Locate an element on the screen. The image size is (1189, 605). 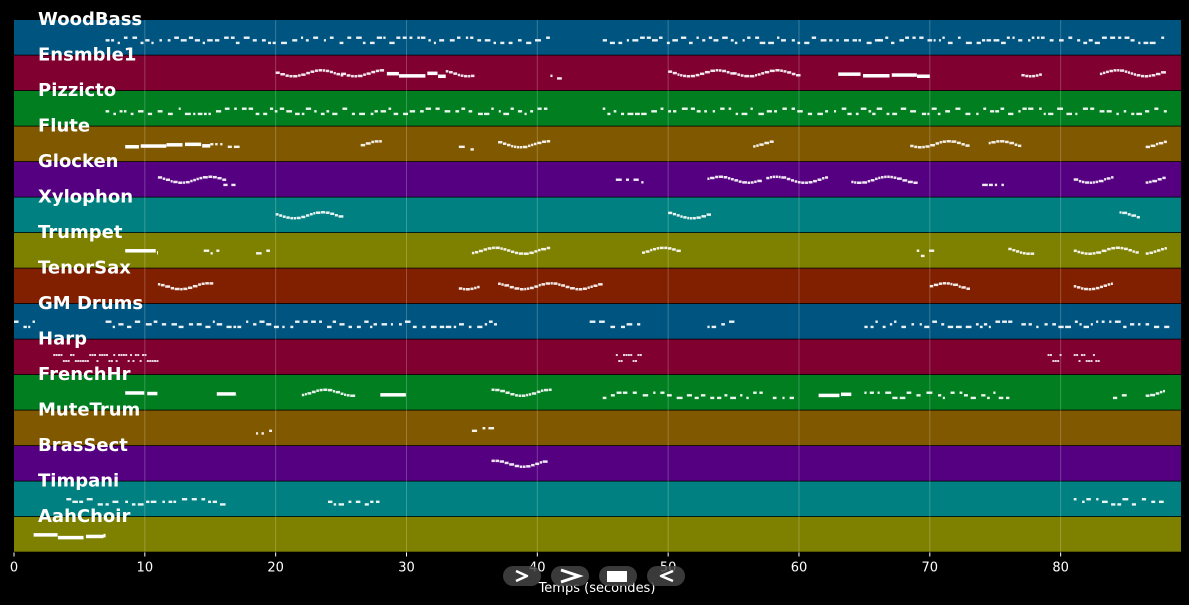
x-tick-label: 10 is located at coordinates (145, 568).